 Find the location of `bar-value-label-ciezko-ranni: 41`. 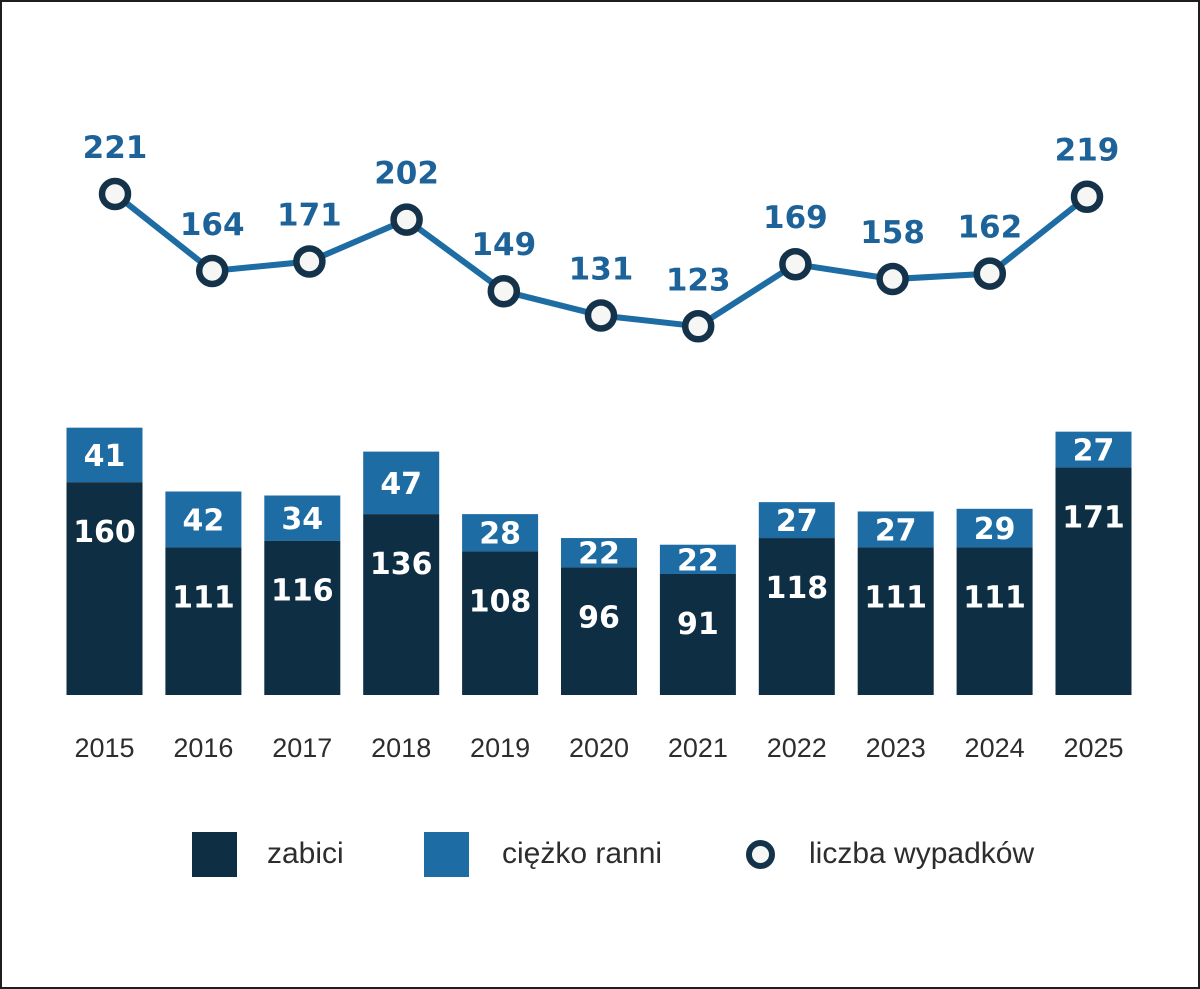

bar-value-label-ciezko-ranni: 41 is located at coordinates (105, 456).